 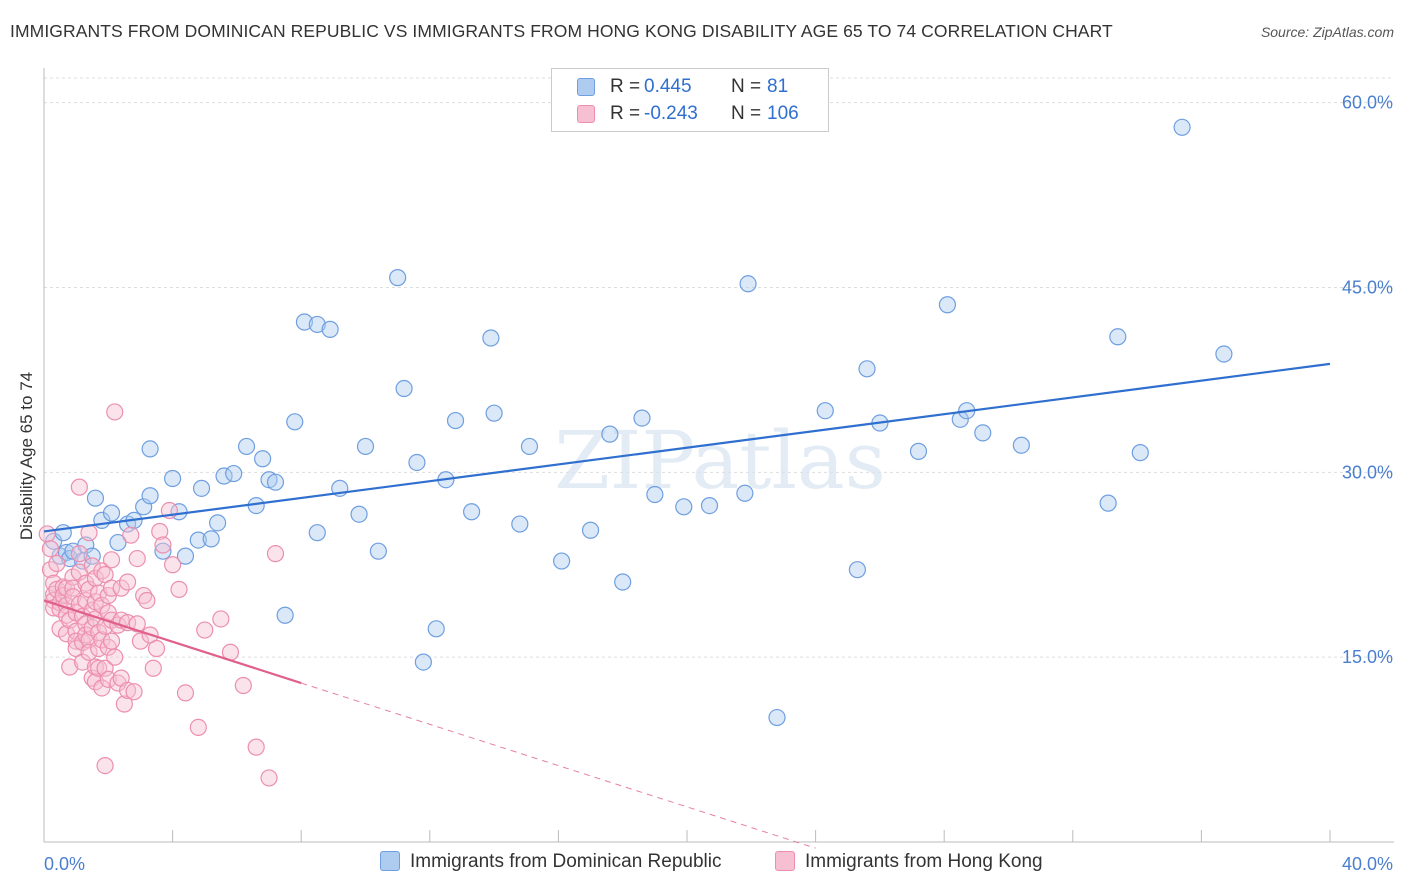 What do you see at coordinates (586, 87) in the screenshot?
I see `legend-swatch-dominican` at bounding box center [586, 87].